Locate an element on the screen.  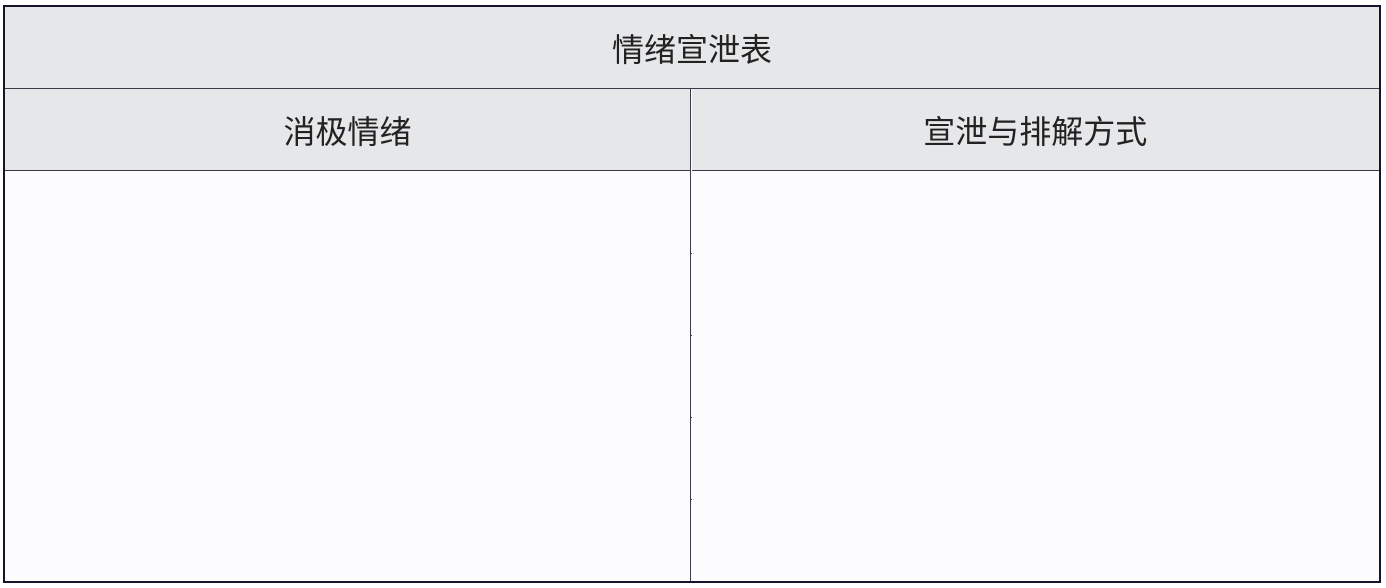
table-title: 情绪宣泄表 is located at coordinates (692, 48).